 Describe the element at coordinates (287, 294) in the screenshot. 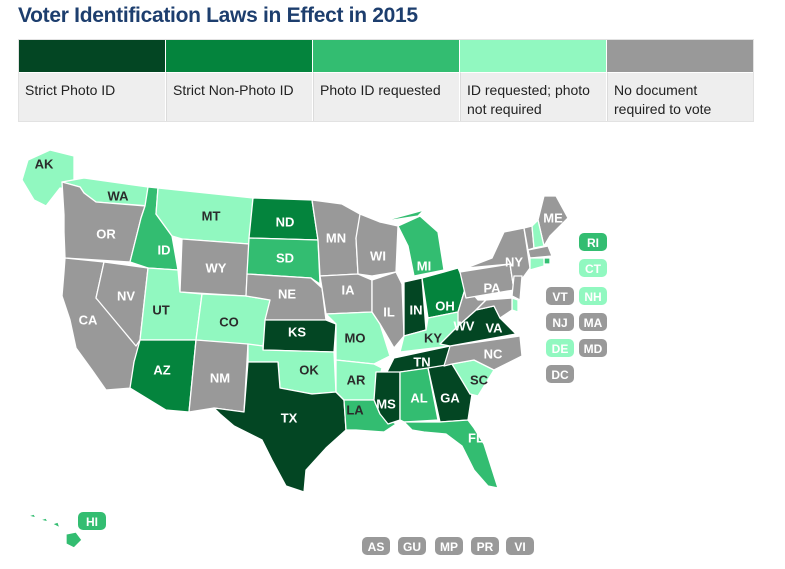

I see `state-label-ne: NE` at that location.